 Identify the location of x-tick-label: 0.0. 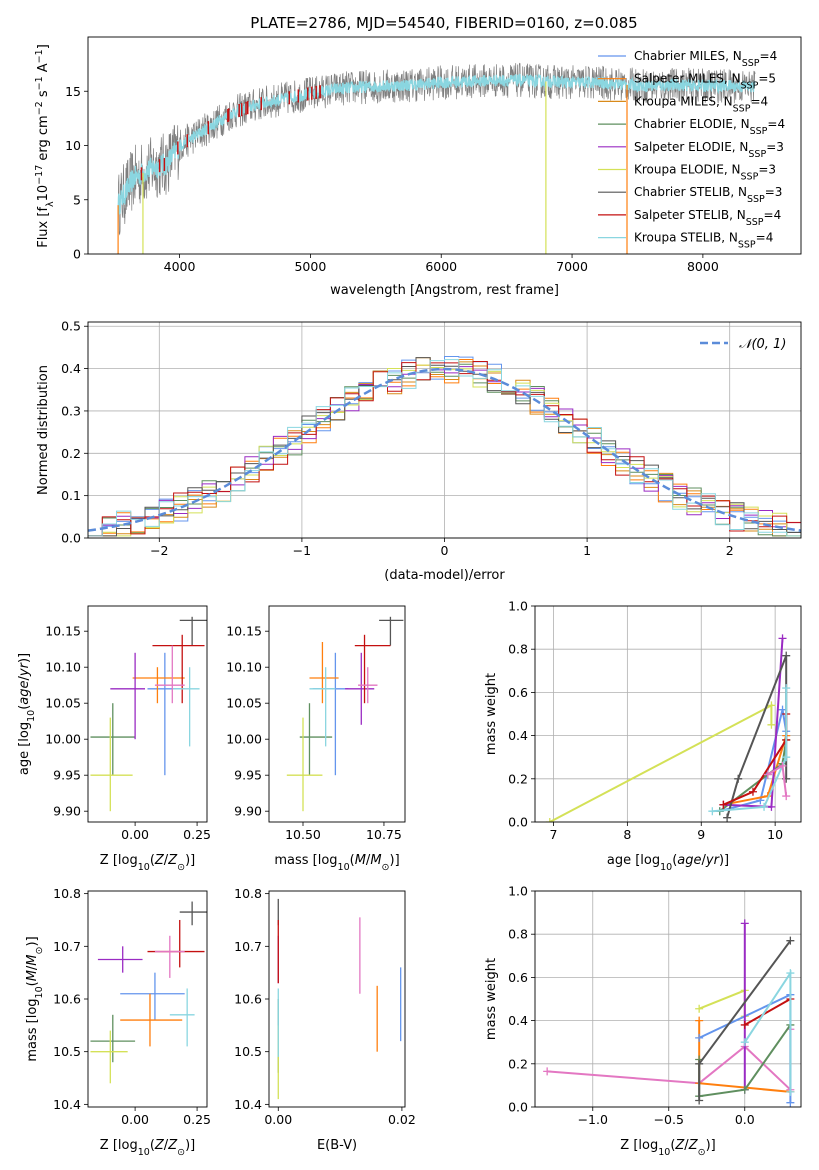
(745, 1119).